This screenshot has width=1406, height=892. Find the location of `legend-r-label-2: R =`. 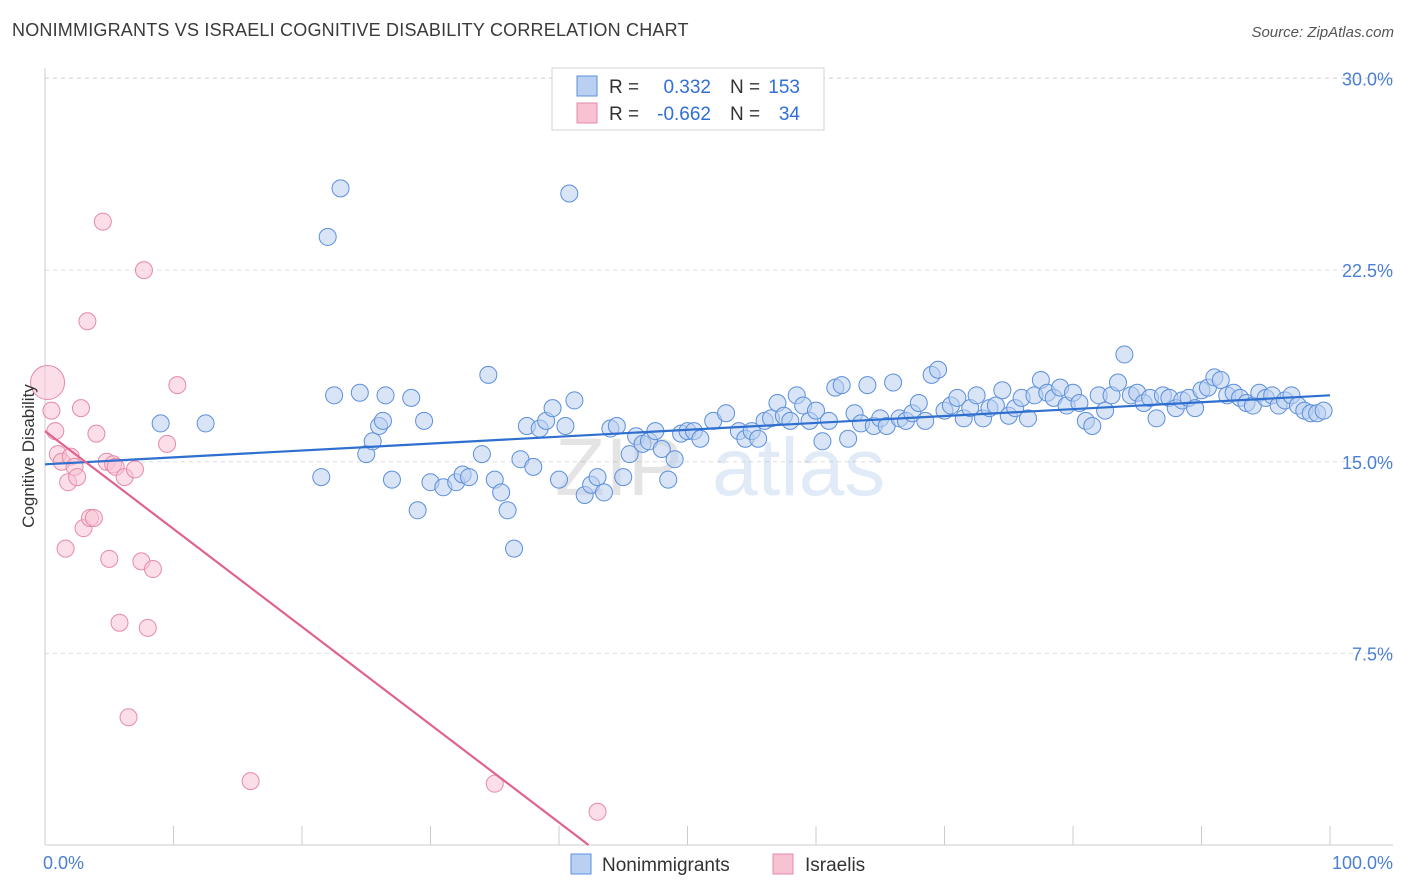

legend-r-label-2: R = is located at coordinates (624, 114).